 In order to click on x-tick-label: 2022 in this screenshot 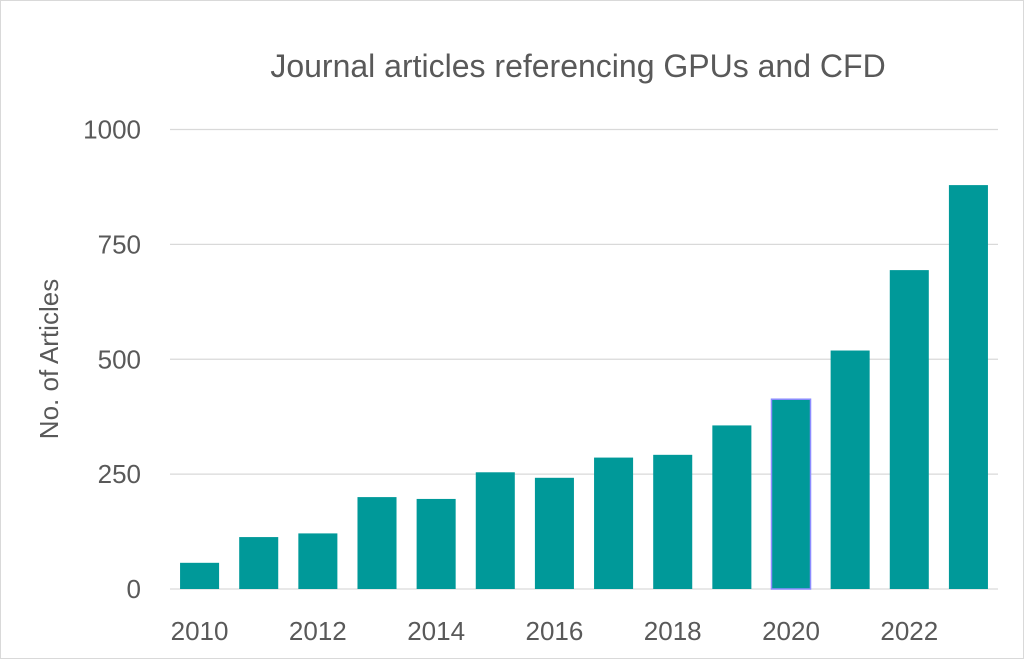, I will do `click(909, 631)`.